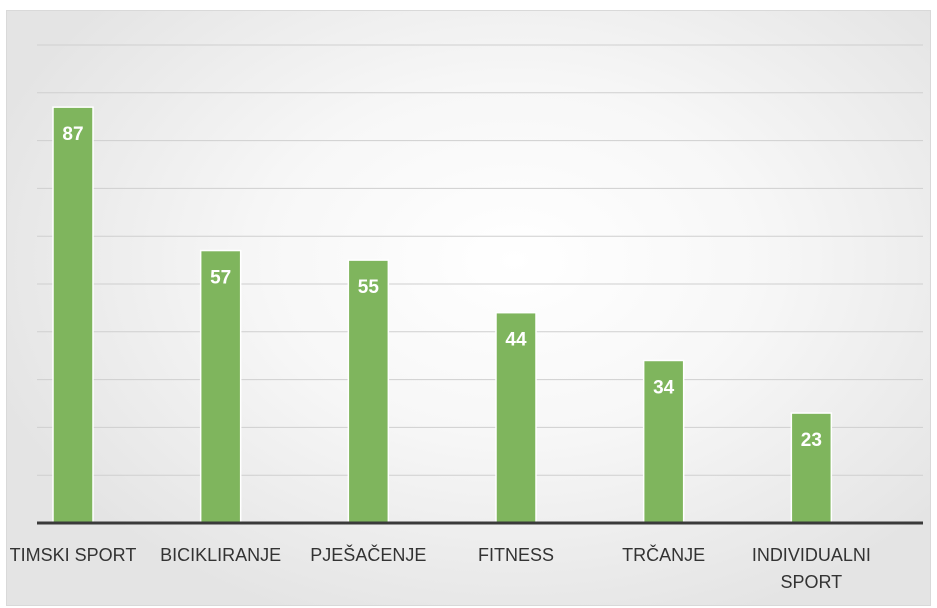 Image resolution: width=937 pixels, height=608 pixels. Describe the element at coordinates (516, 555) in the screenshot. I see `category-label: FITNESS` at that location.